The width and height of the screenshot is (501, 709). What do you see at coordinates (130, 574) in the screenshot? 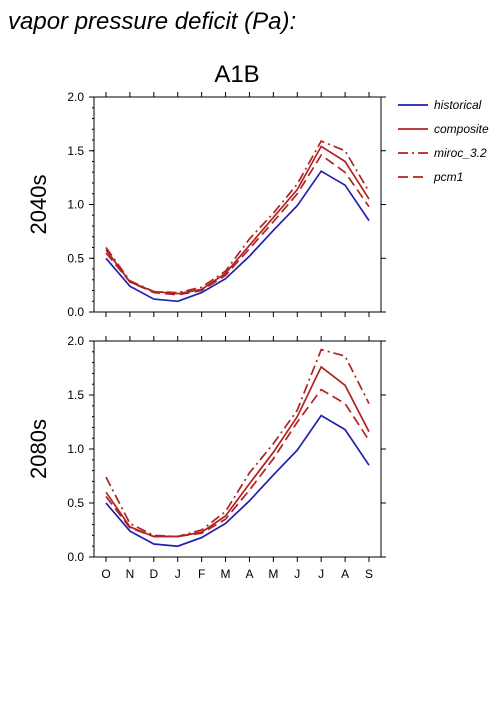
I see `x-tick-label: N` at bounding box center [130, 574].